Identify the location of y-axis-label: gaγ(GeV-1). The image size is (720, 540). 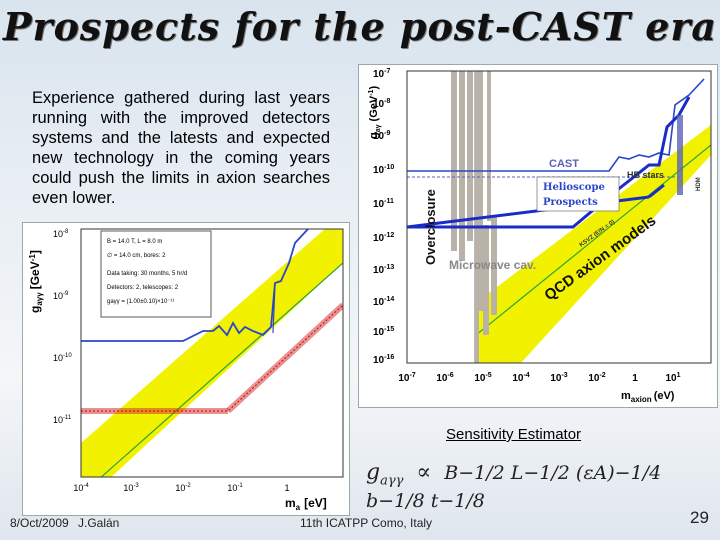
(375, 112).